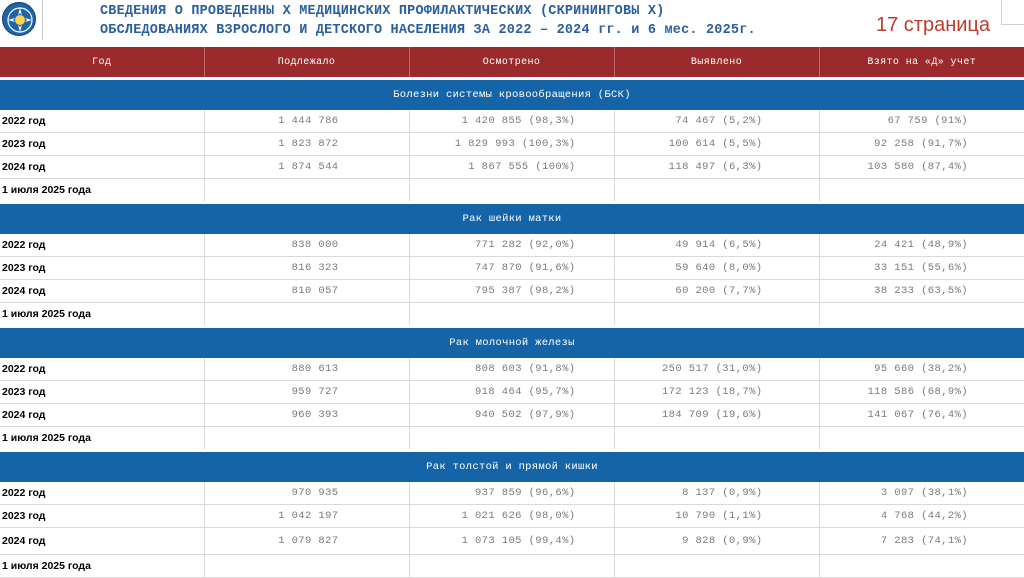 This screenshot has width=1024, height=578. I want to click on section-row: Рак молочной железы, so click(512, 341).